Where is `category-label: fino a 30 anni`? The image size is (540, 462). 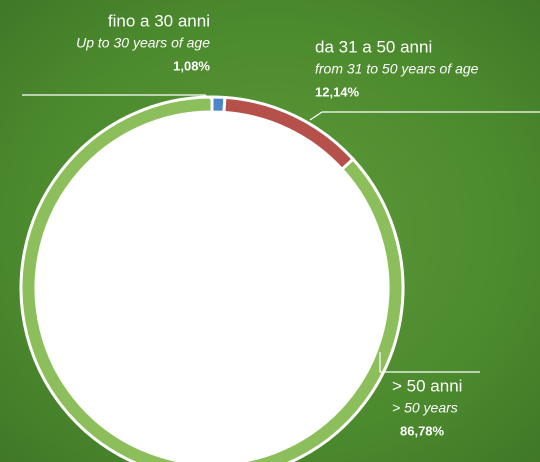 category-label: fino a 30 anni is located at coordinates (159, 20).